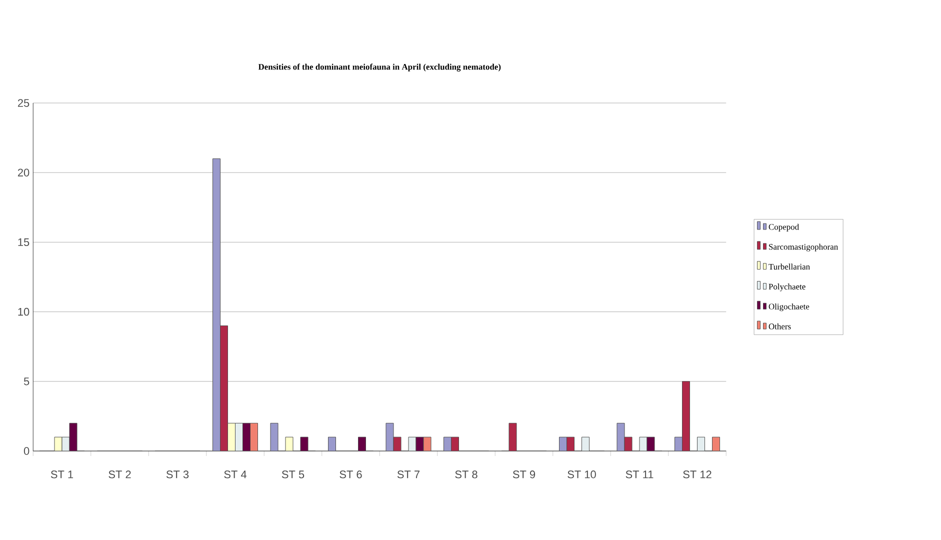 The width and height of the screenshot is (941, 540). I want to click on x-tick-label: ST 6, so click(351, 474).